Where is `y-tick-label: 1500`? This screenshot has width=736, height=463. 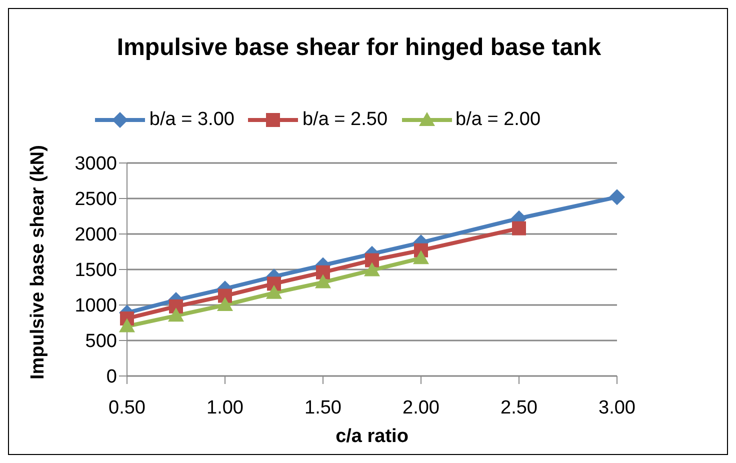
y-tick-label: 1500 is located at coordinates (95, 271).